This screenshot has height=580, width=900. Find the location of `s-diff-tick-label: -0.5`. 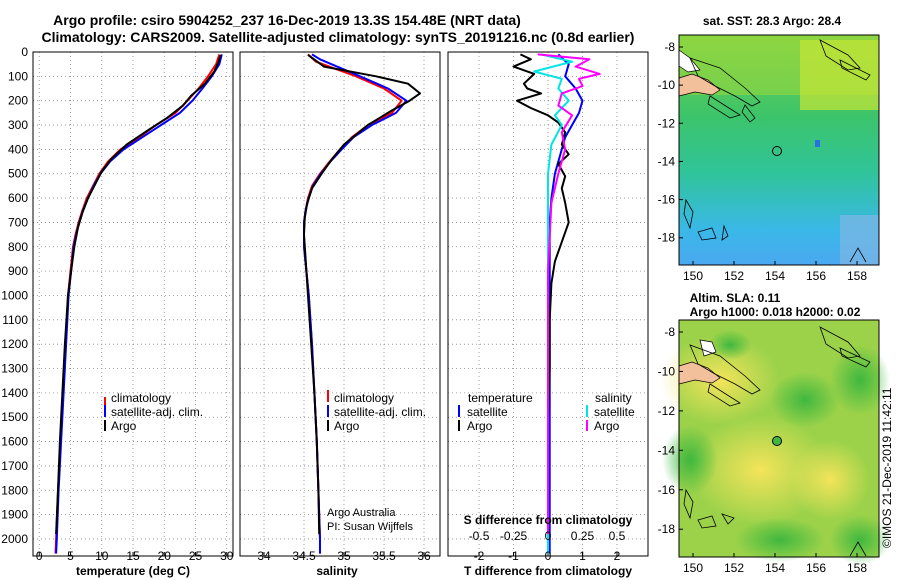

s-diff-tick-label: -0.5 is located at coordinates (479, 536).